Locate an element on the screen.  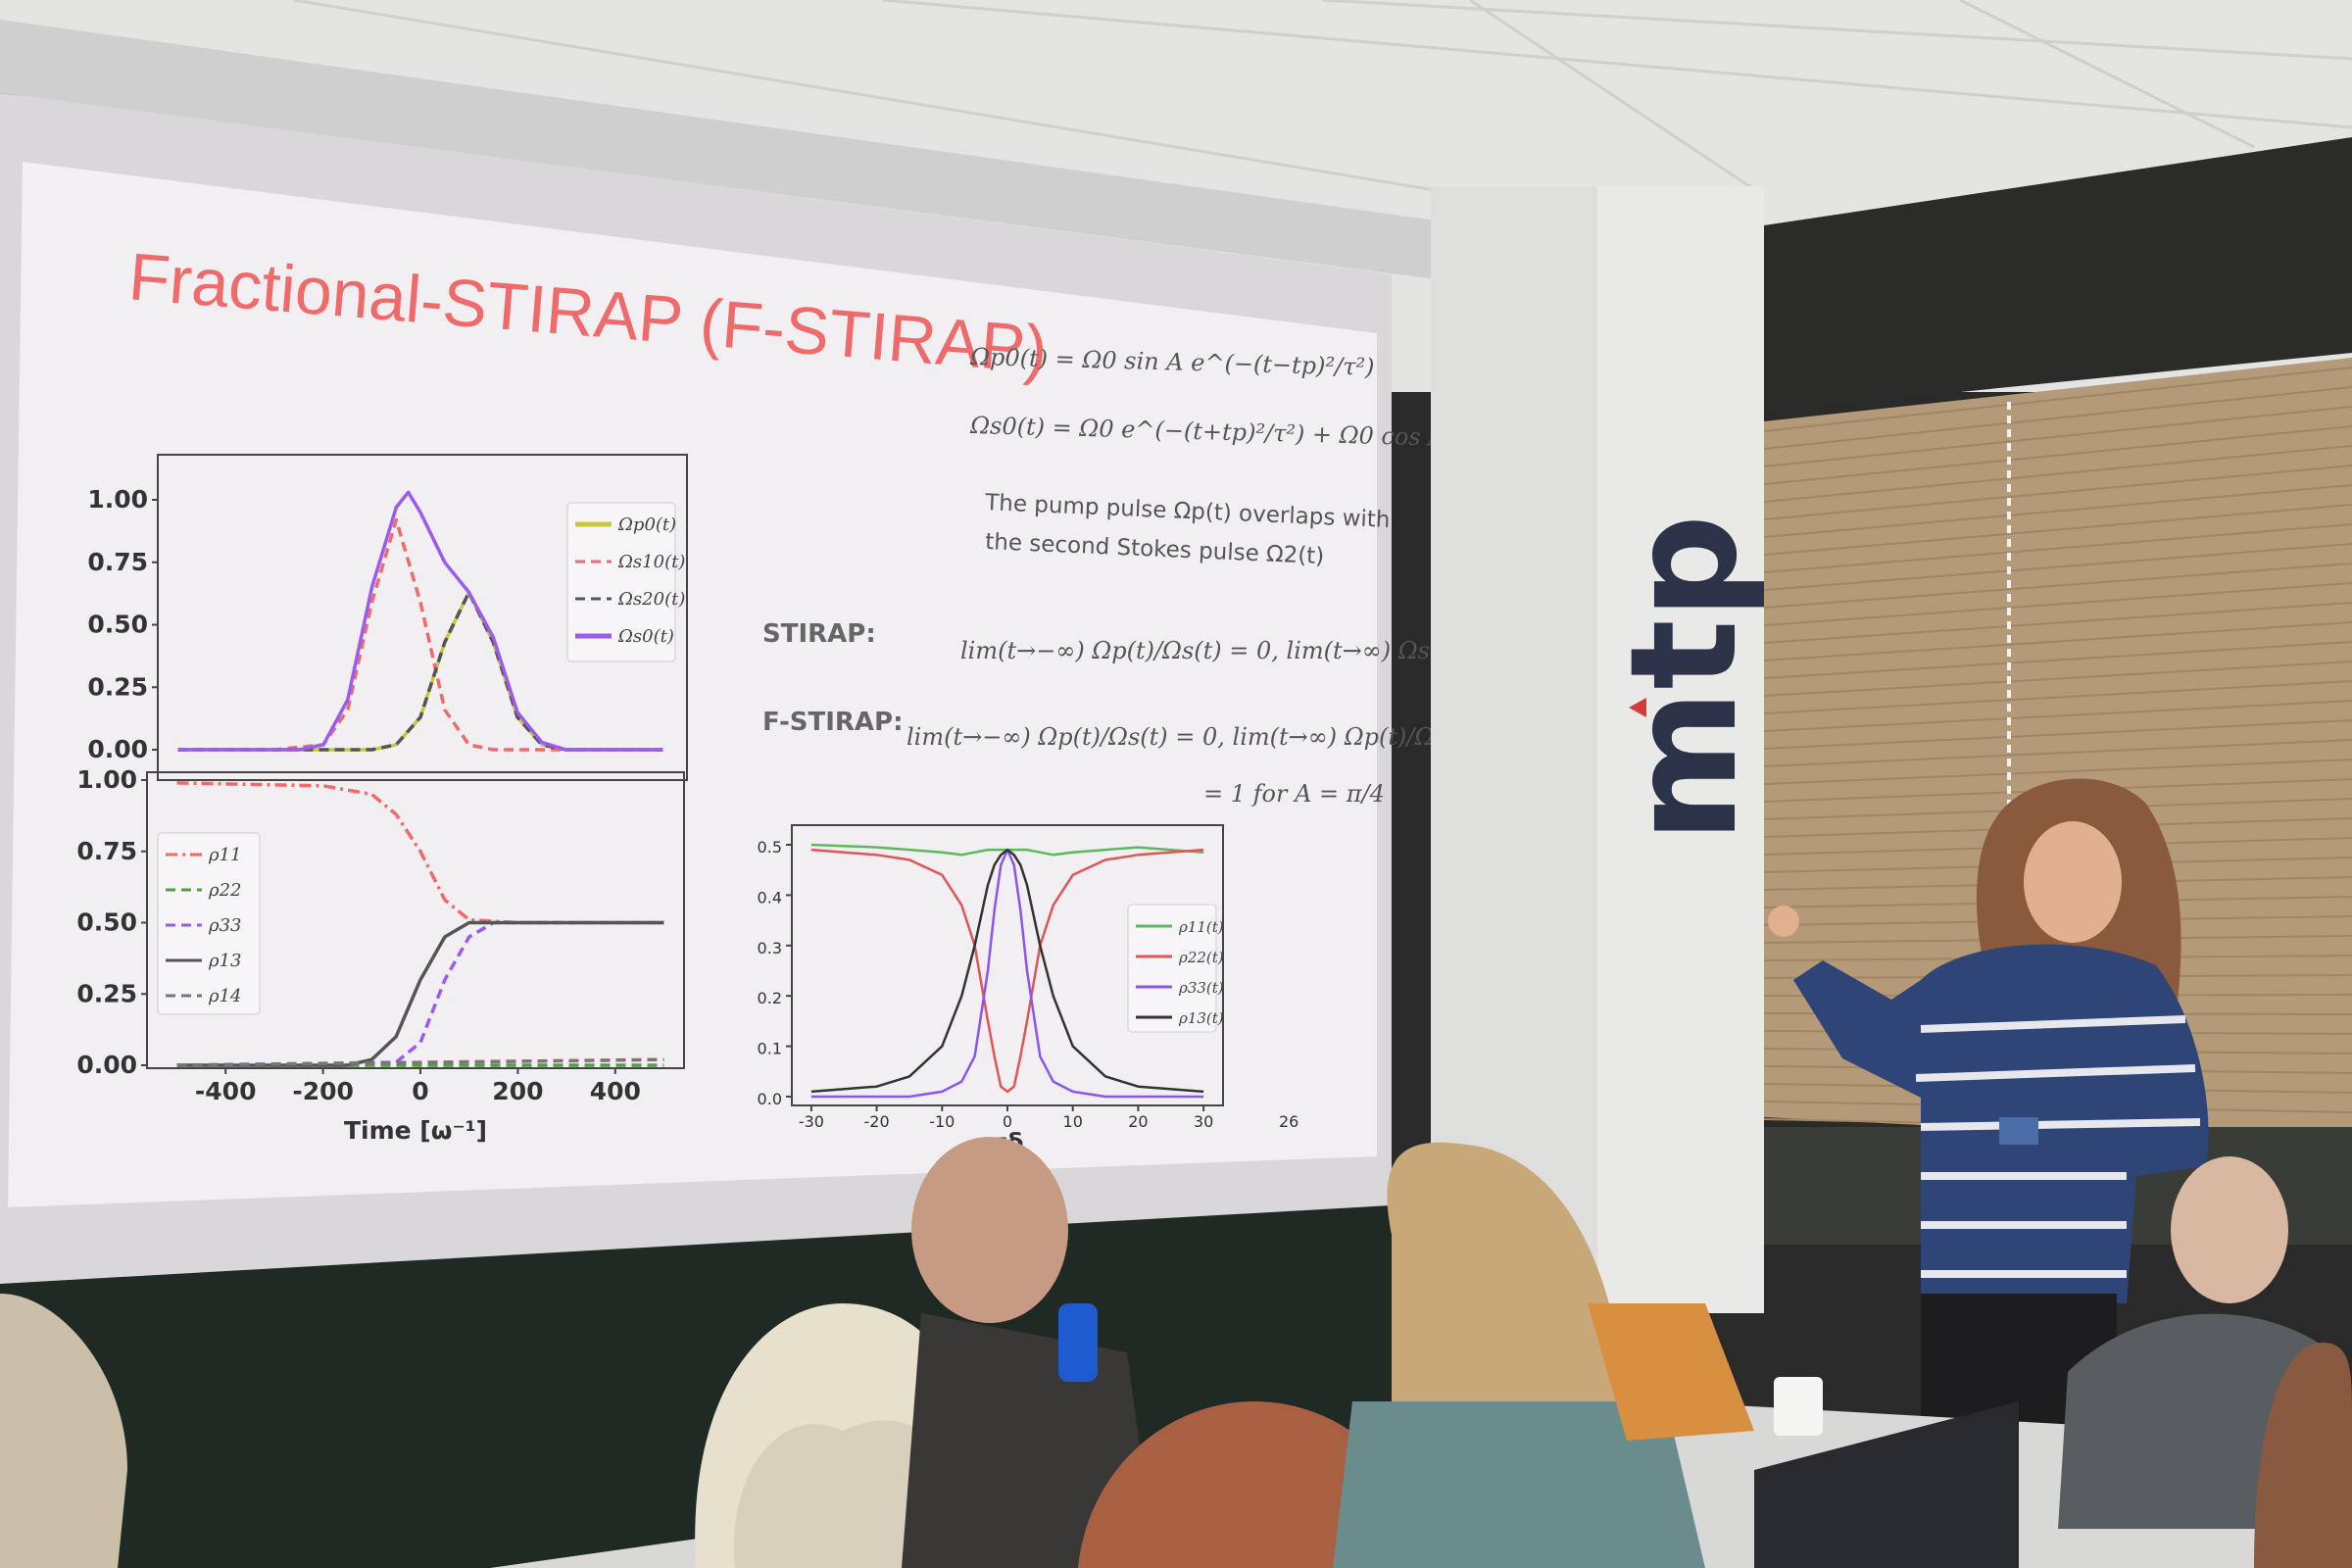
x-tick-label: -30 is located at coordinates (811, 1121).